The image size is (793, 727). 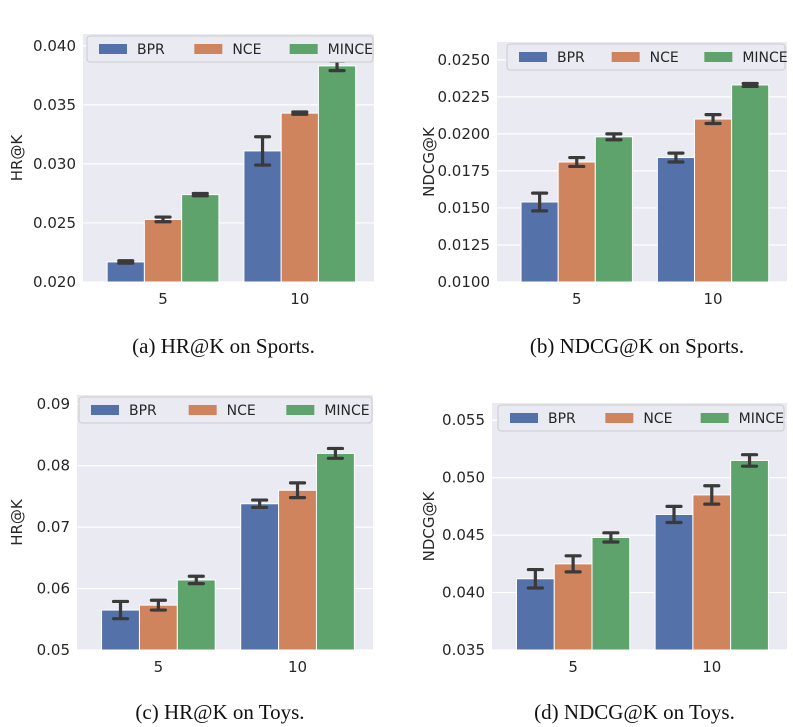 I want to click on y-tick-label: 0.055, so click(x=463, y=420).